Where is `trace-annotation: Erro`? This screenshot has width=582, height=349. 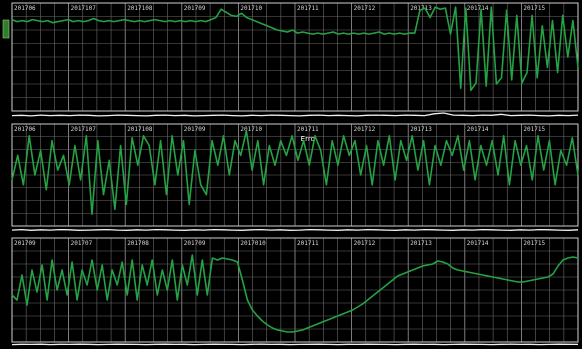
trace-annotation: Erro is located at coordinates (308, 139).